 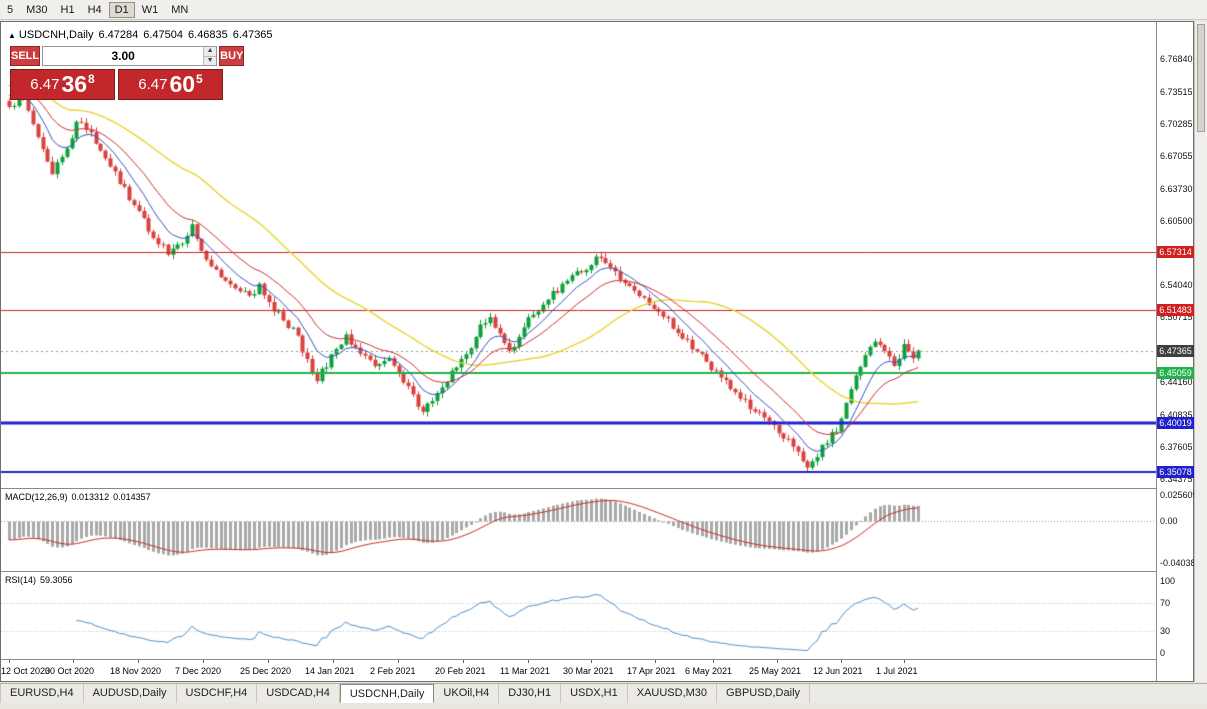 I want to click on price-level-badge: 6.35078, so click(x=1175, y=472).